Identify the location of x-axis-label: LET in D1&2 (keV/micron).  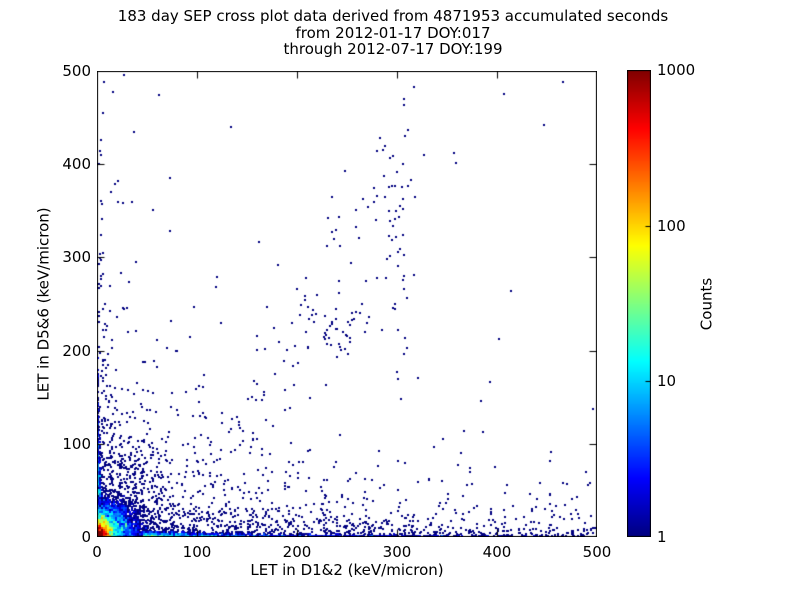
(347, 570).